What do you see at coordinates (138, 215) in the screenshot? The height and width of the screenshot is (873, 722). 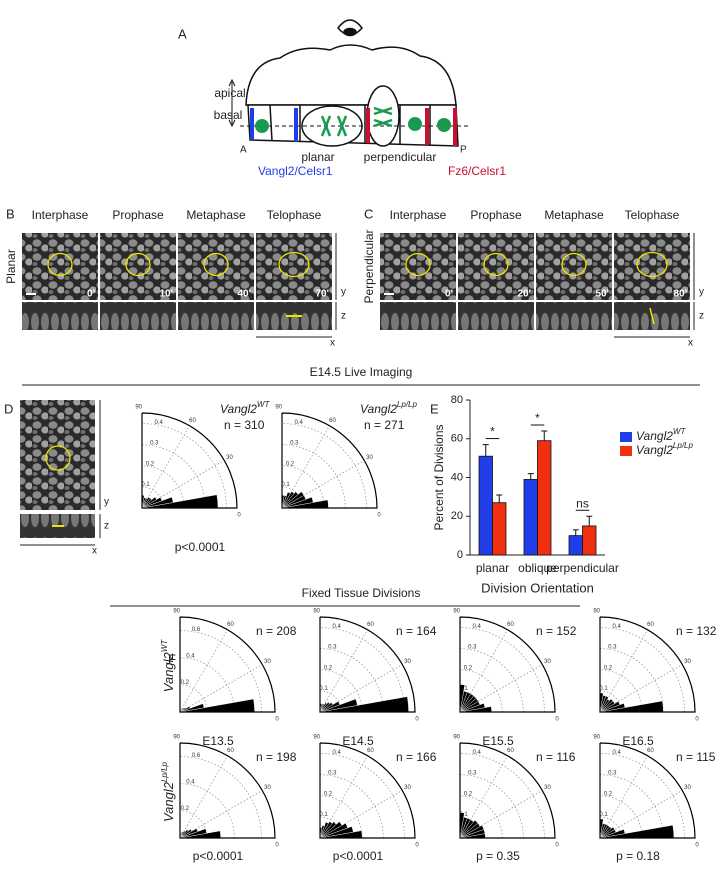 I see `phase-label: Prophase` at bounding box center [138, 215].